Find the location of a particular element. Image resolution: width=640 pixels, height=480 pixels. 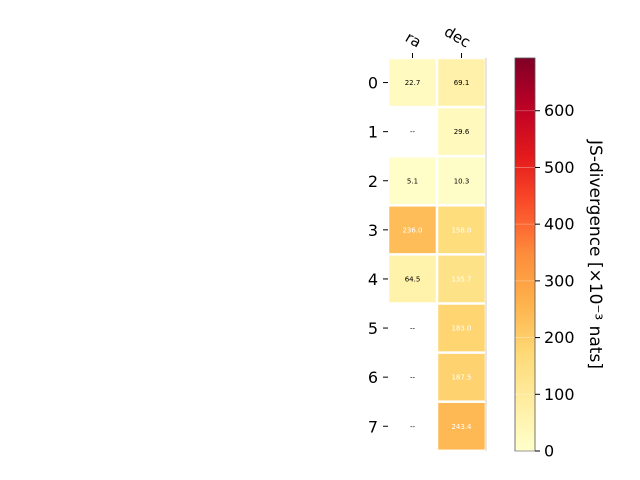

cell-value-label: 183.0 is located at coordinates (461, 329).